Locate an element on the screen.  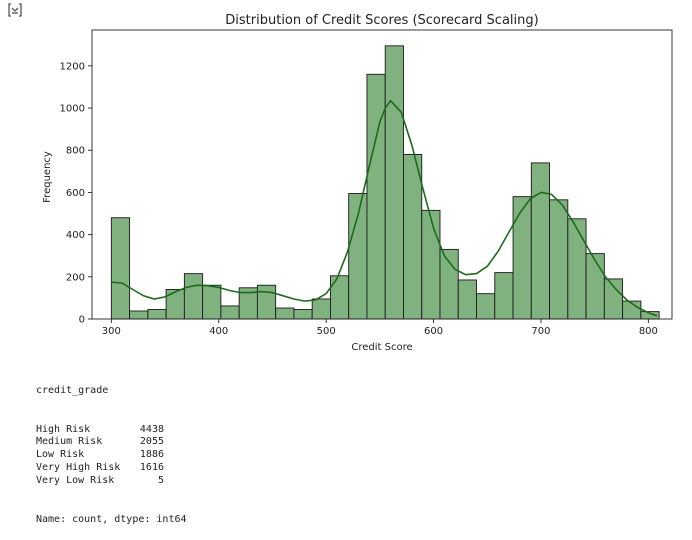
series-footer: Name: count, dtype: int64 is located at coordinates (111, 519).